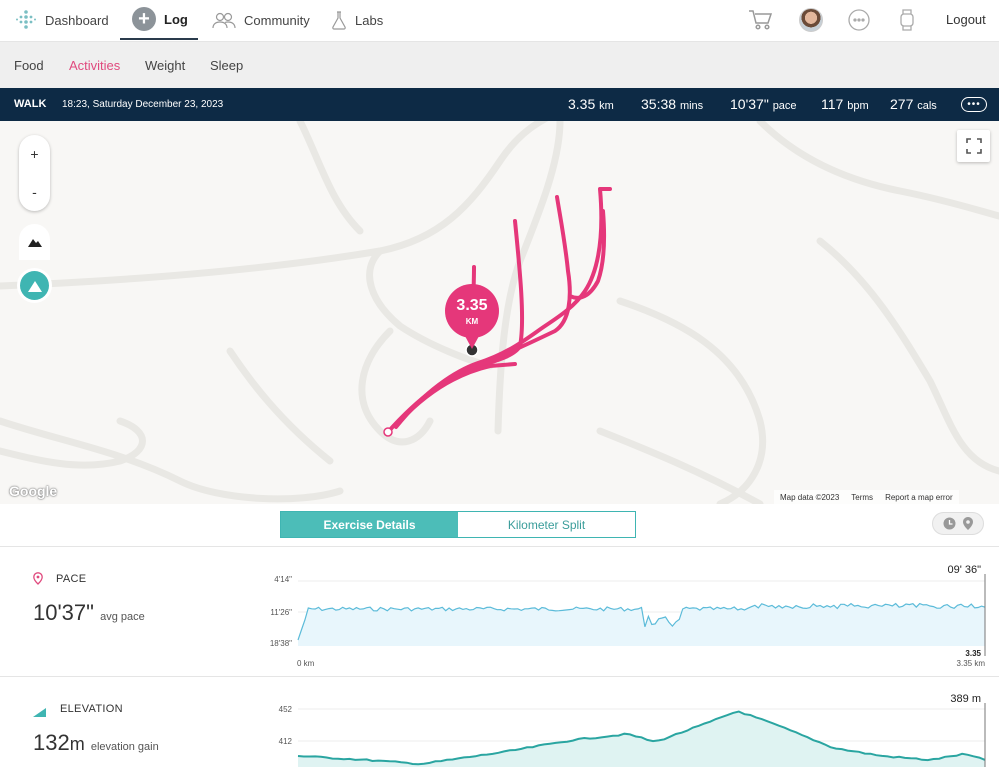  I want to click on elevation-value: 132m elevation gain, so click(96, 743).